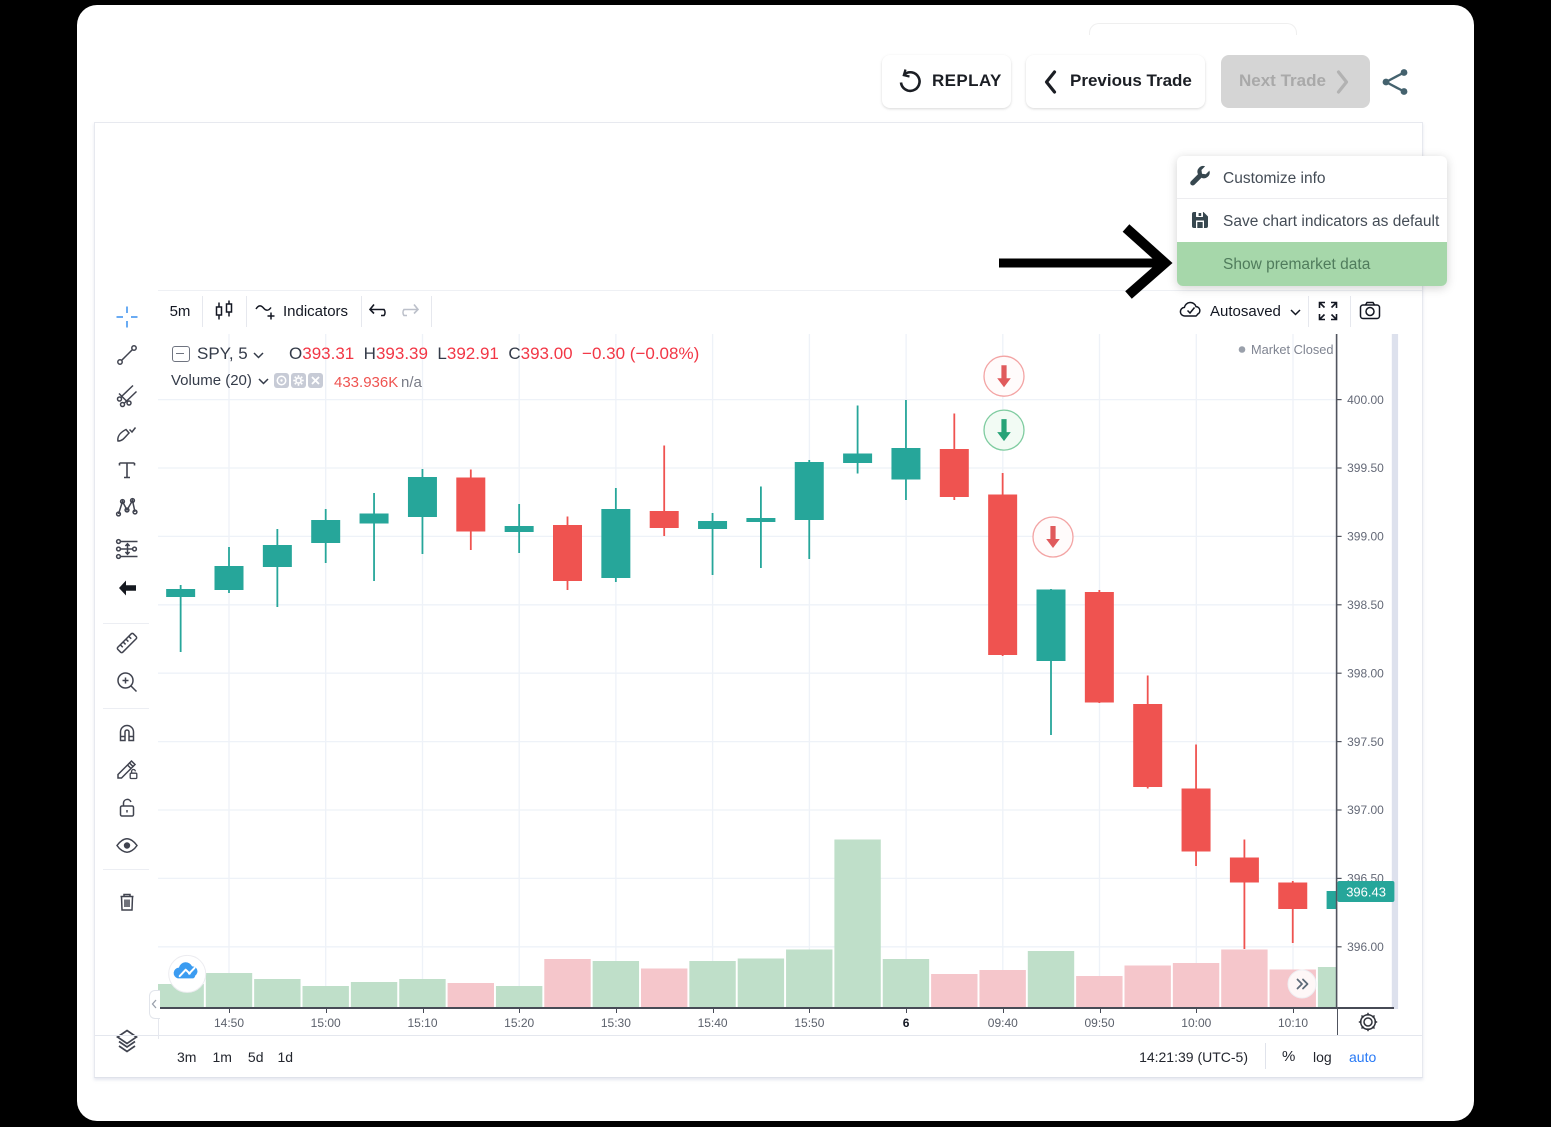  Describe the element at coordinates (1365, 673) in the screenshot. I see `svg-text: 398.00` at that location.